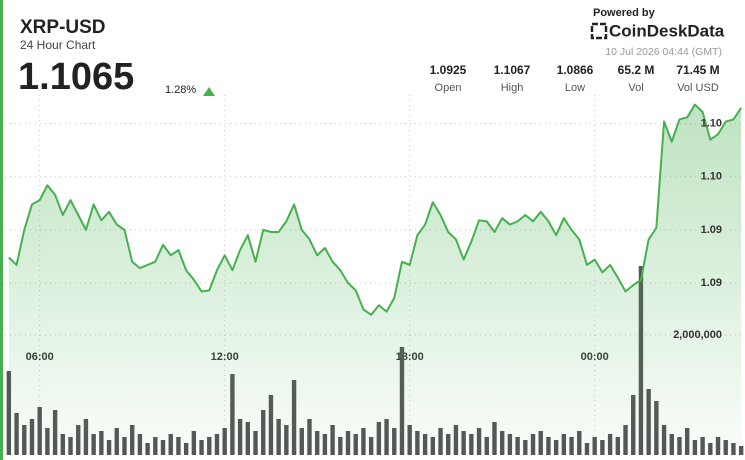  What do you see at coordinates (698, 88) in the screenshot?
I see `stat-label: Vol USD` at bounding box center [698, 88].